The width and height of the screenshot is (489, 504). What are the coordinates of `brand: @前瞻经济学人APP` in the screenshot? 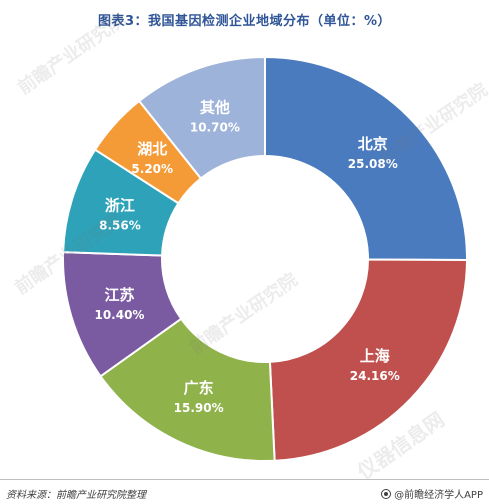 It's located at (432, 493).